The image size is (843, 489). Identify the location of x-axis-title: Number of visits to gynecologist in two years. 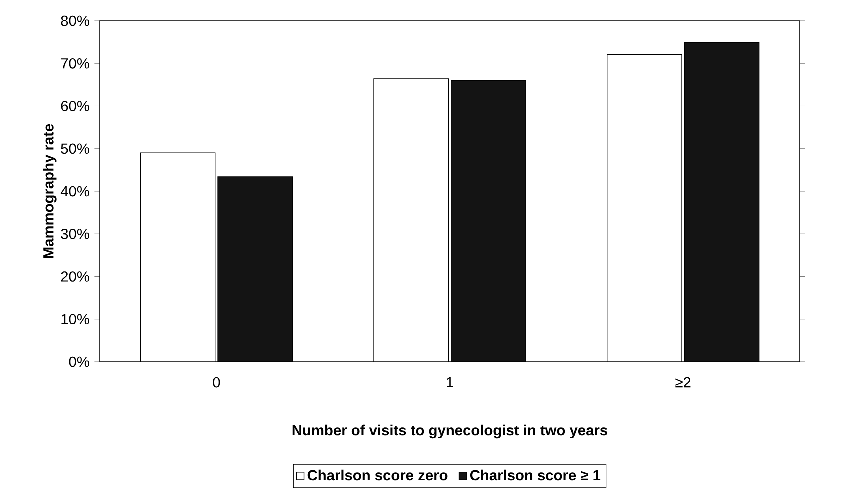
(450, 431).